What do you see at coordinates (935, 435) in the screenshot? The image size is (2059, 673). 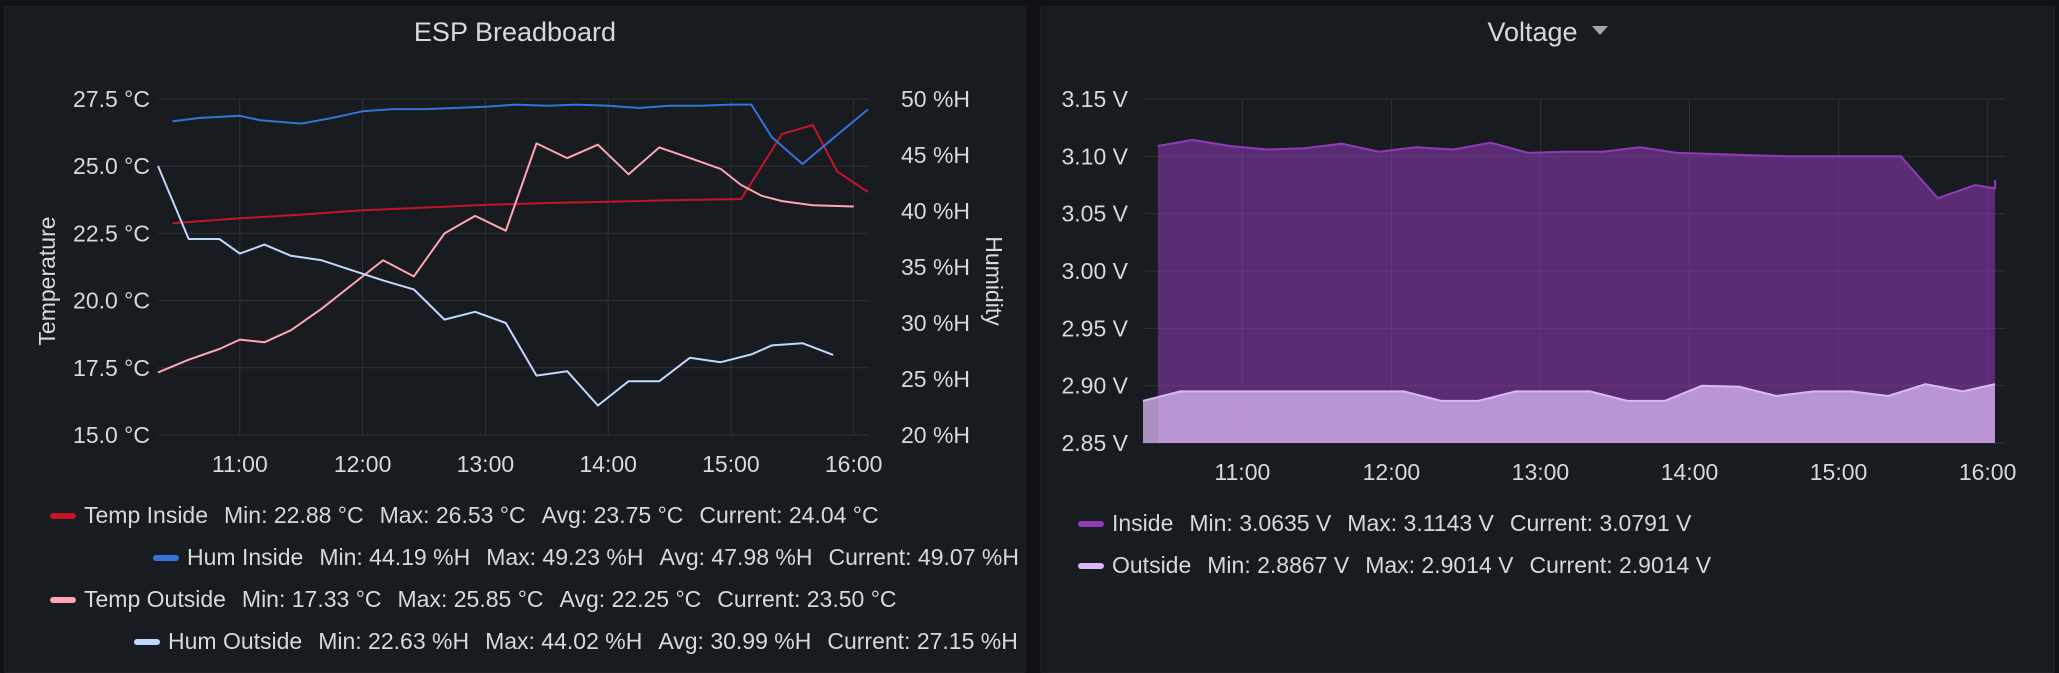 I see `y2-tick-label: 20 %H` at bounding box center [935, 435].